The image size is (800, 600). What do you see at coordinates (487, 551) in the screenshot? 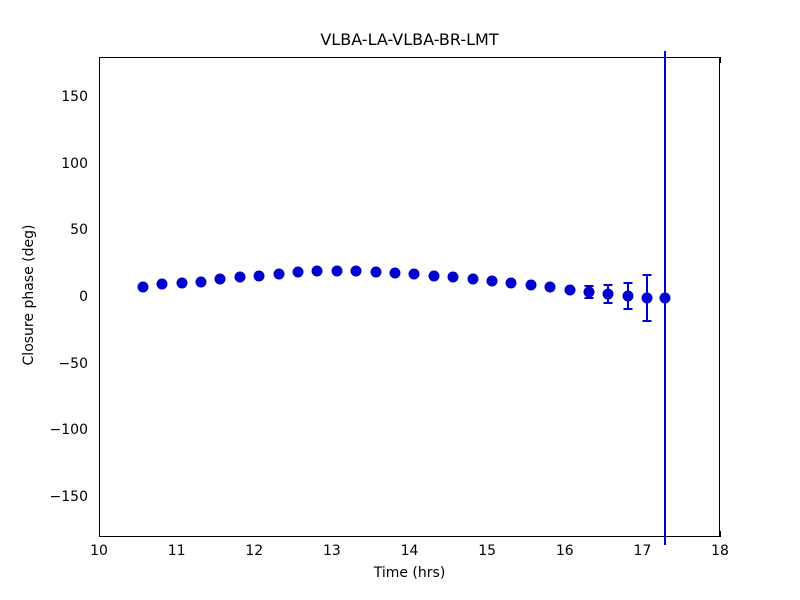
I see `x-tick-label: 15` at bounding box center [487, 551].